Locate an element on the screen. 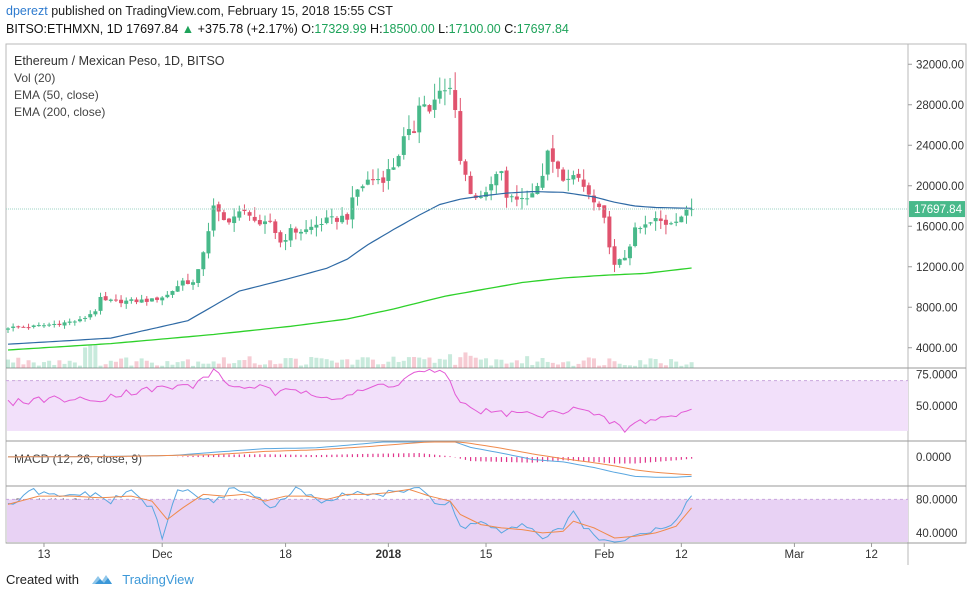 The width and height of the screenshot is (972, 598). macd-pane: MACD (12, 26, close, 9) 0.0000 is located at coordinates (479, 459).